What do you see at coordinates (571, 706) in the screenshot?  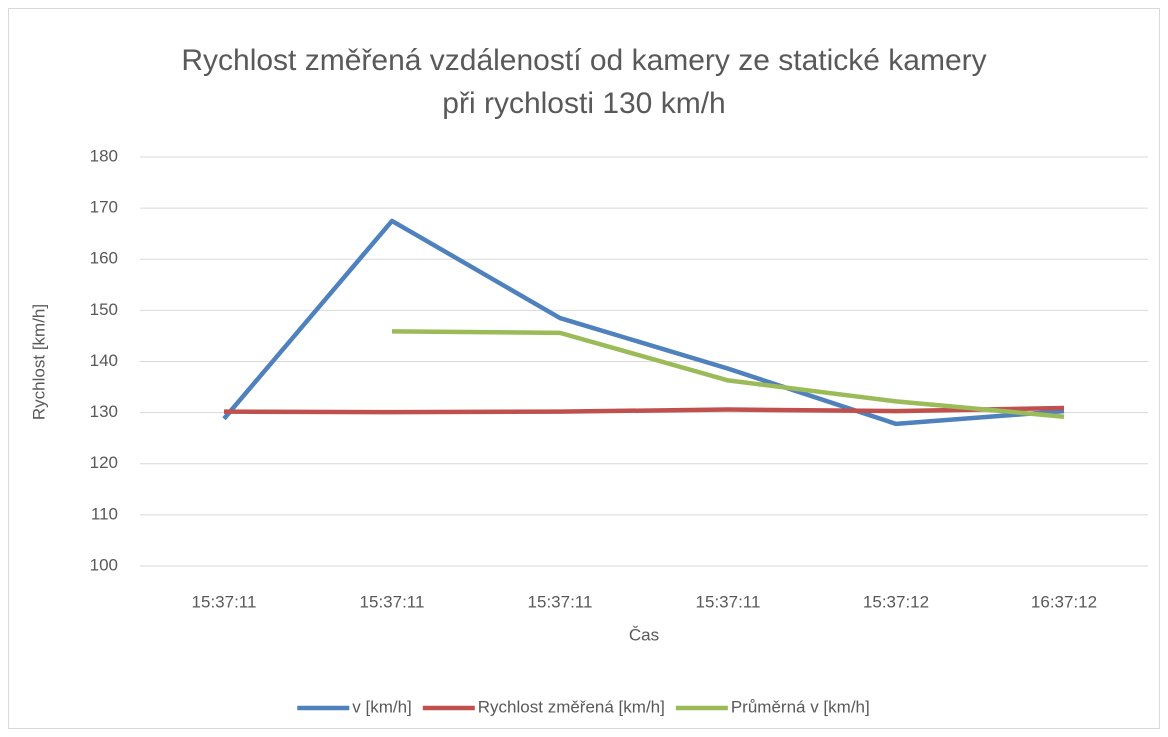 I see `legend-label: Rychlost změřená [km/h]` at bounding box center [571, 706].